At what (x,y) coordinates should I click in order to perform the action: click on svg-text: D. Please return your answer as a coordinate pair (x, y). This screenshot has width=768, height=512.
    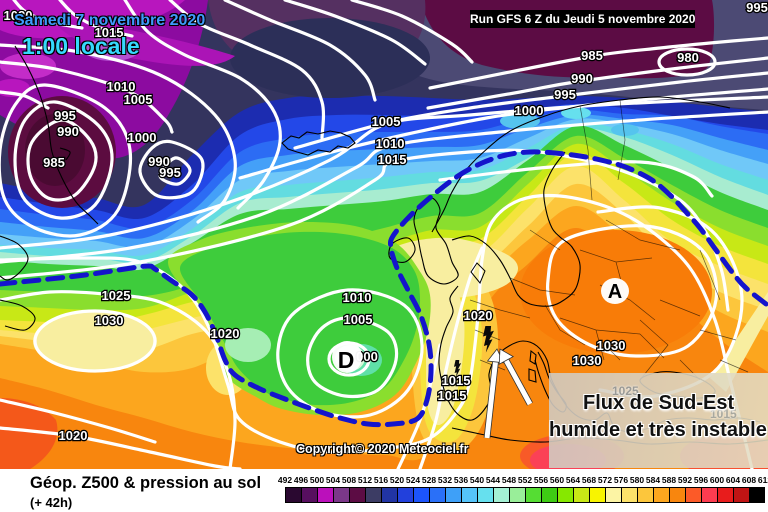
    Looking at the image, I should click on (346, 360).